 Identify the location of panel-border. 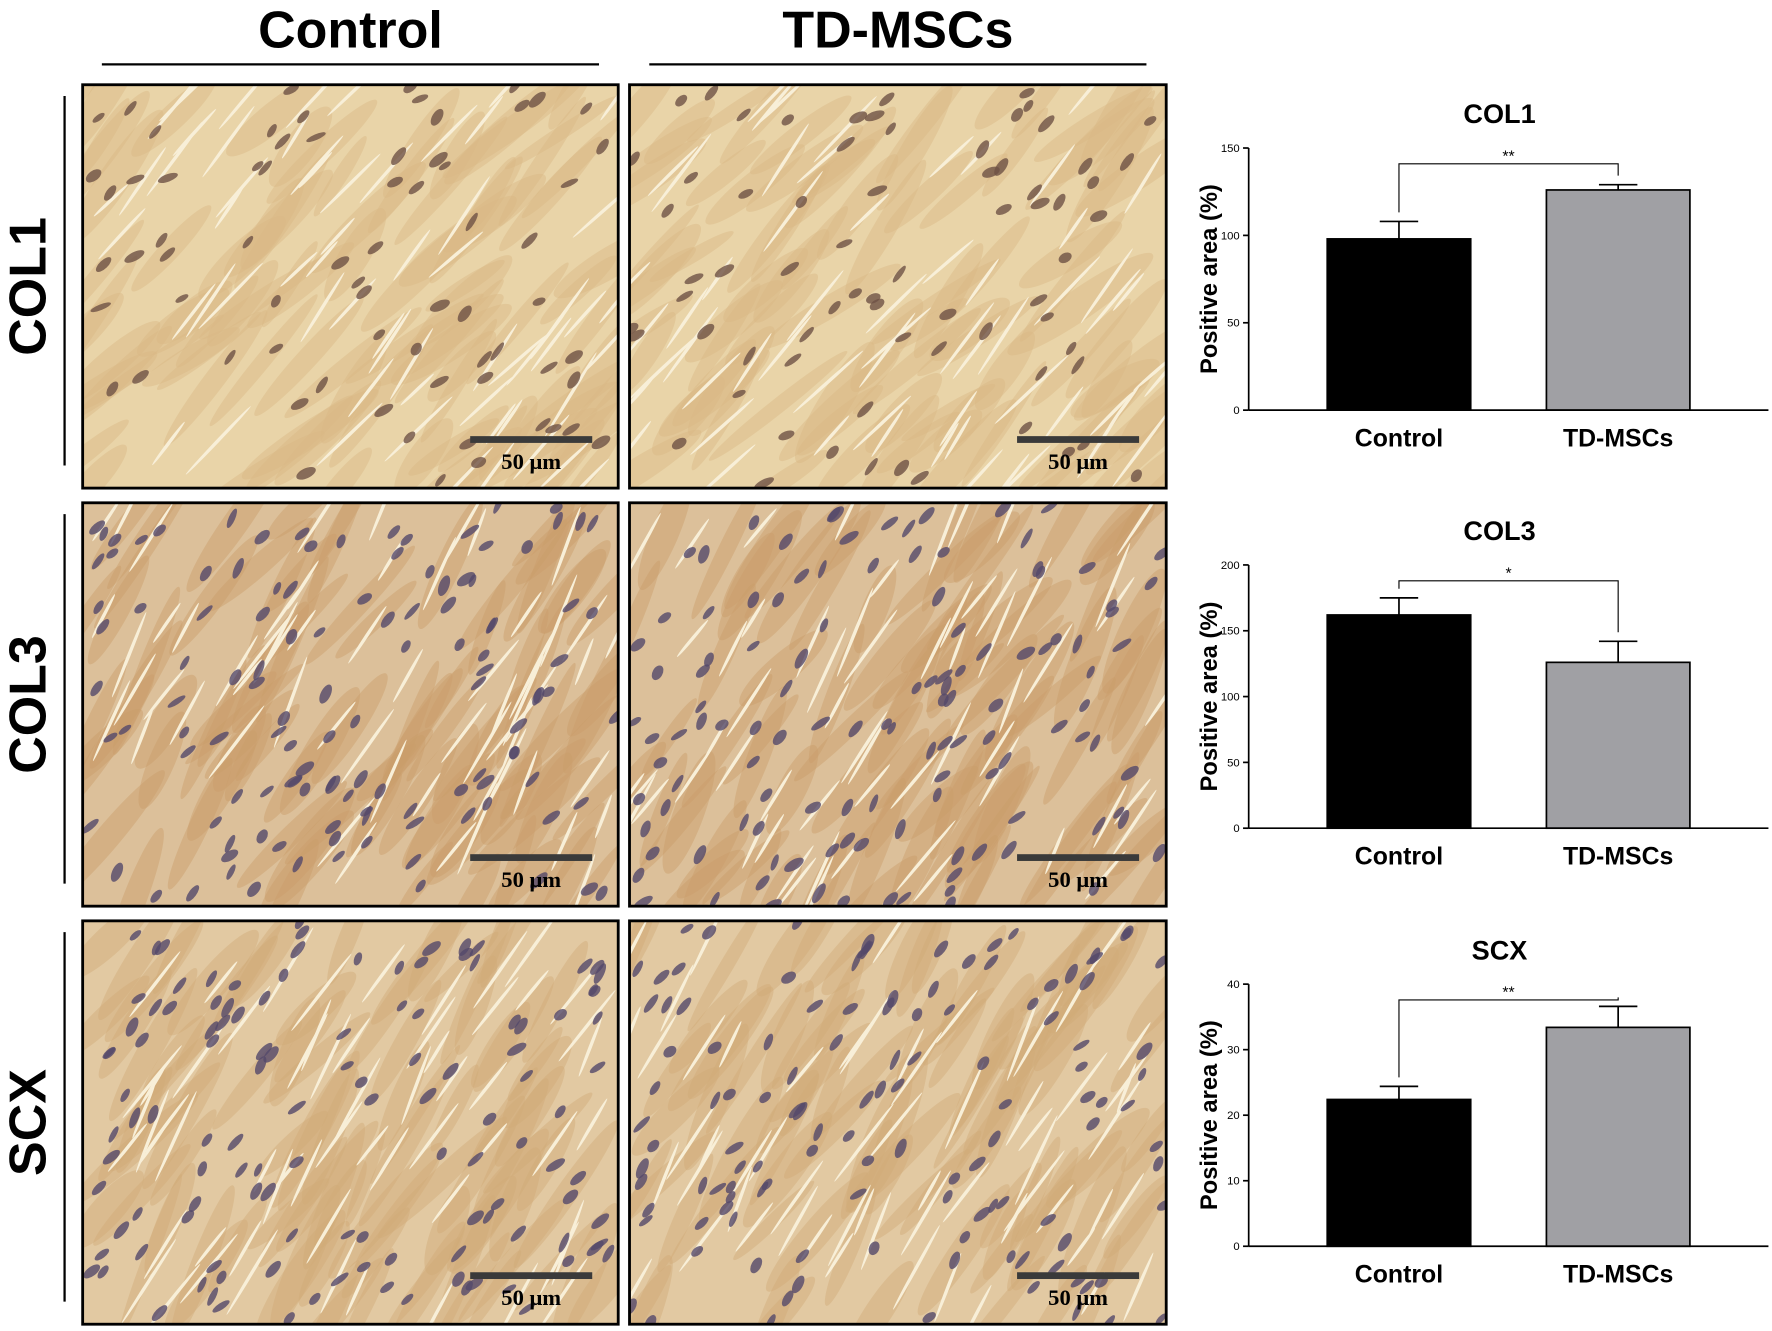
(350, 1122).